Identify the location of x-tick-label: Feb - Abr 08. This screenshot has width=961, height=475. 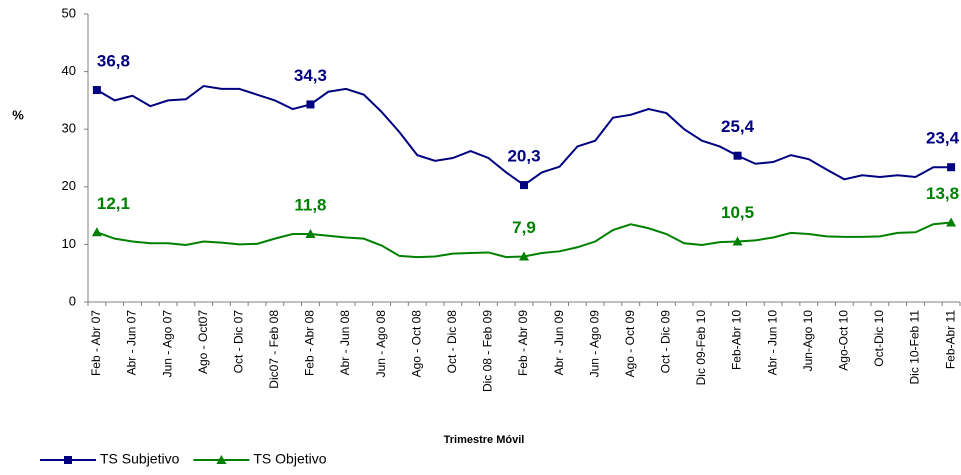
(310, 343).